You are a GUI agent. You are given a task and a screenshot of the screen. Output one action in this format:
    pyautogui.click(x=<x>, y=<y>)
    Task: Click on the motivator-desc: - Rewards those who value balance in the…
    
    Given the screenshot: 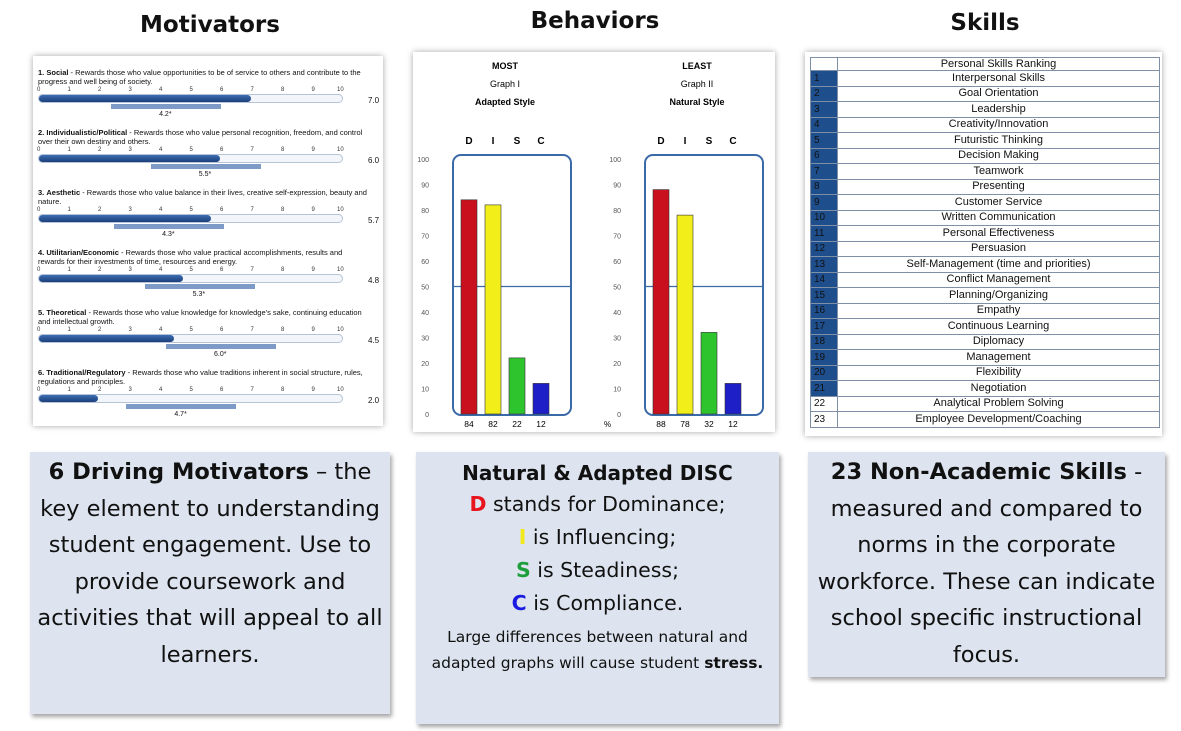 What is the action you would take?
    pyautogui.click(x=202, y=197)
    